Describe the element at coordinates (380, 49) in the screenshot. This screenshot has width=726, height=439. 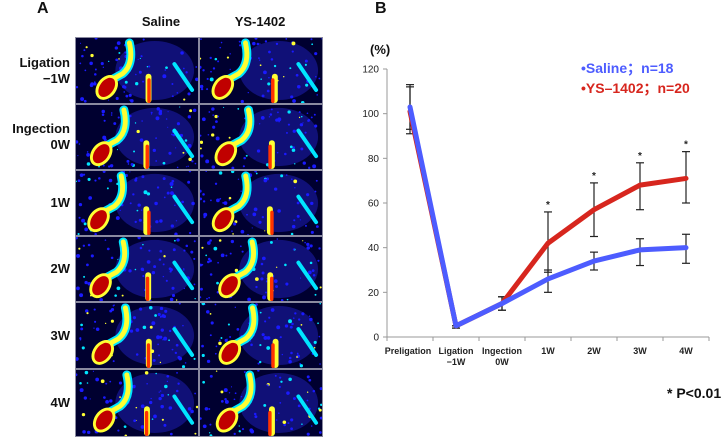
I see `y-axis-unit: (%)` at that location.